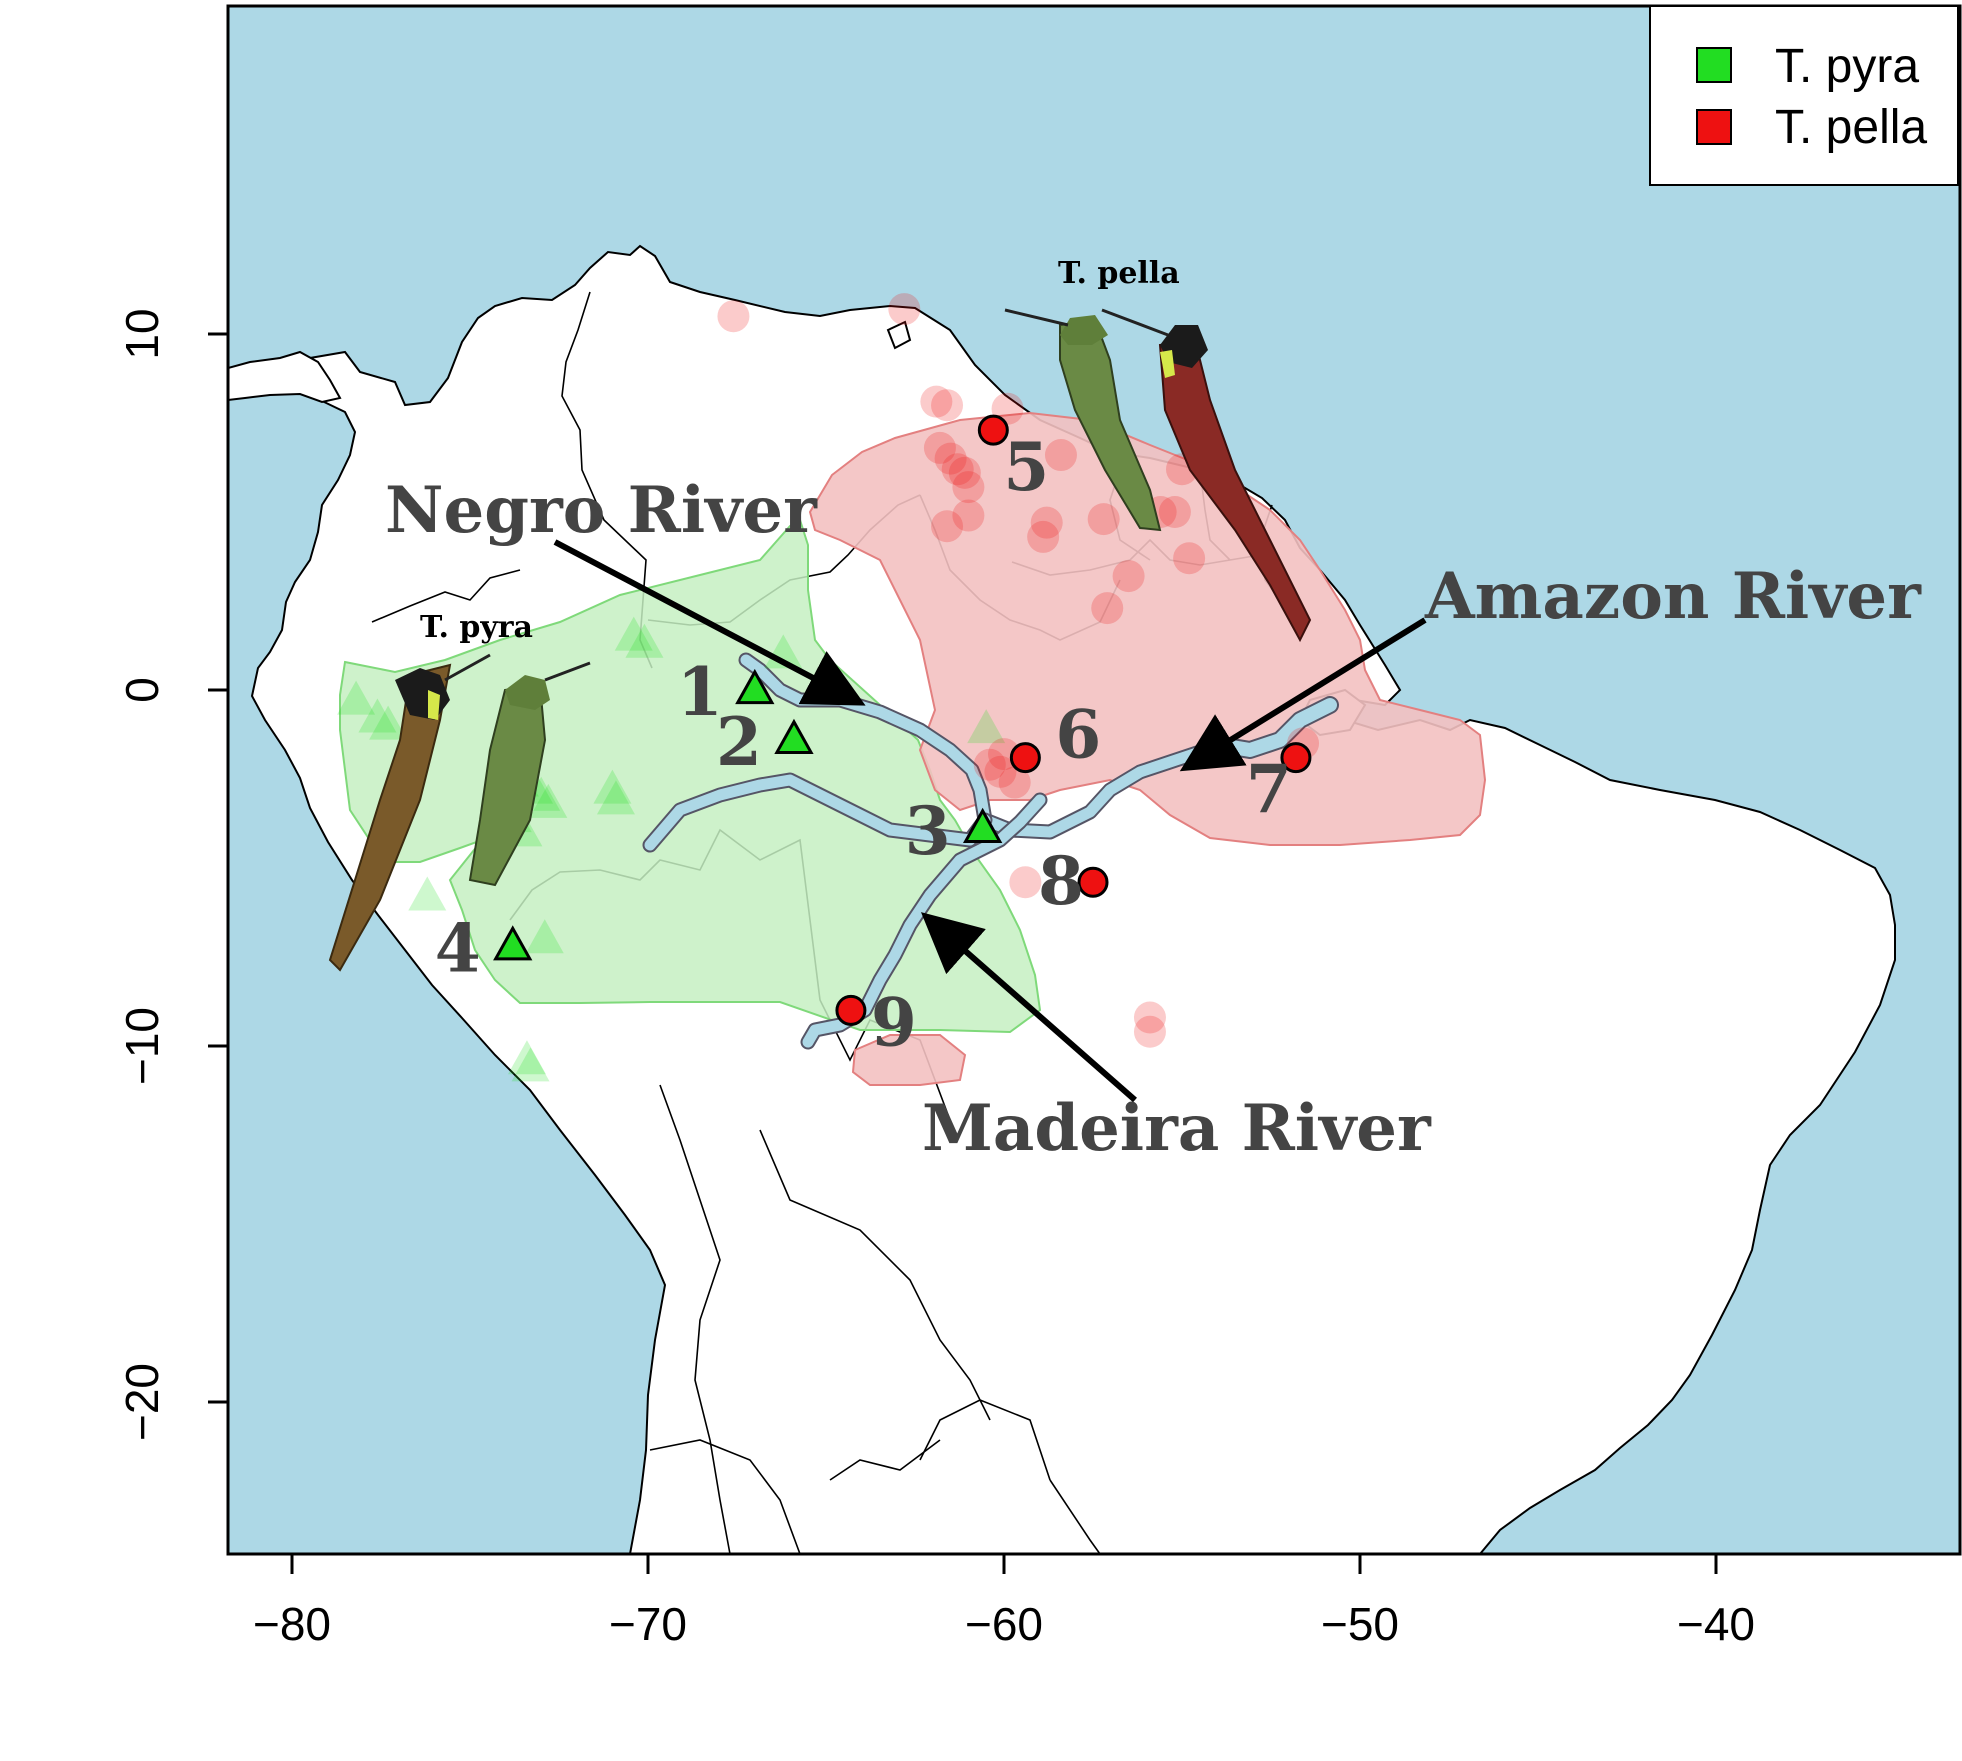 The image size is (1962, 1761). Describe the element at coordinates (527, 692) in the screenshot. I see `pyra-bird-right-head` at that location.